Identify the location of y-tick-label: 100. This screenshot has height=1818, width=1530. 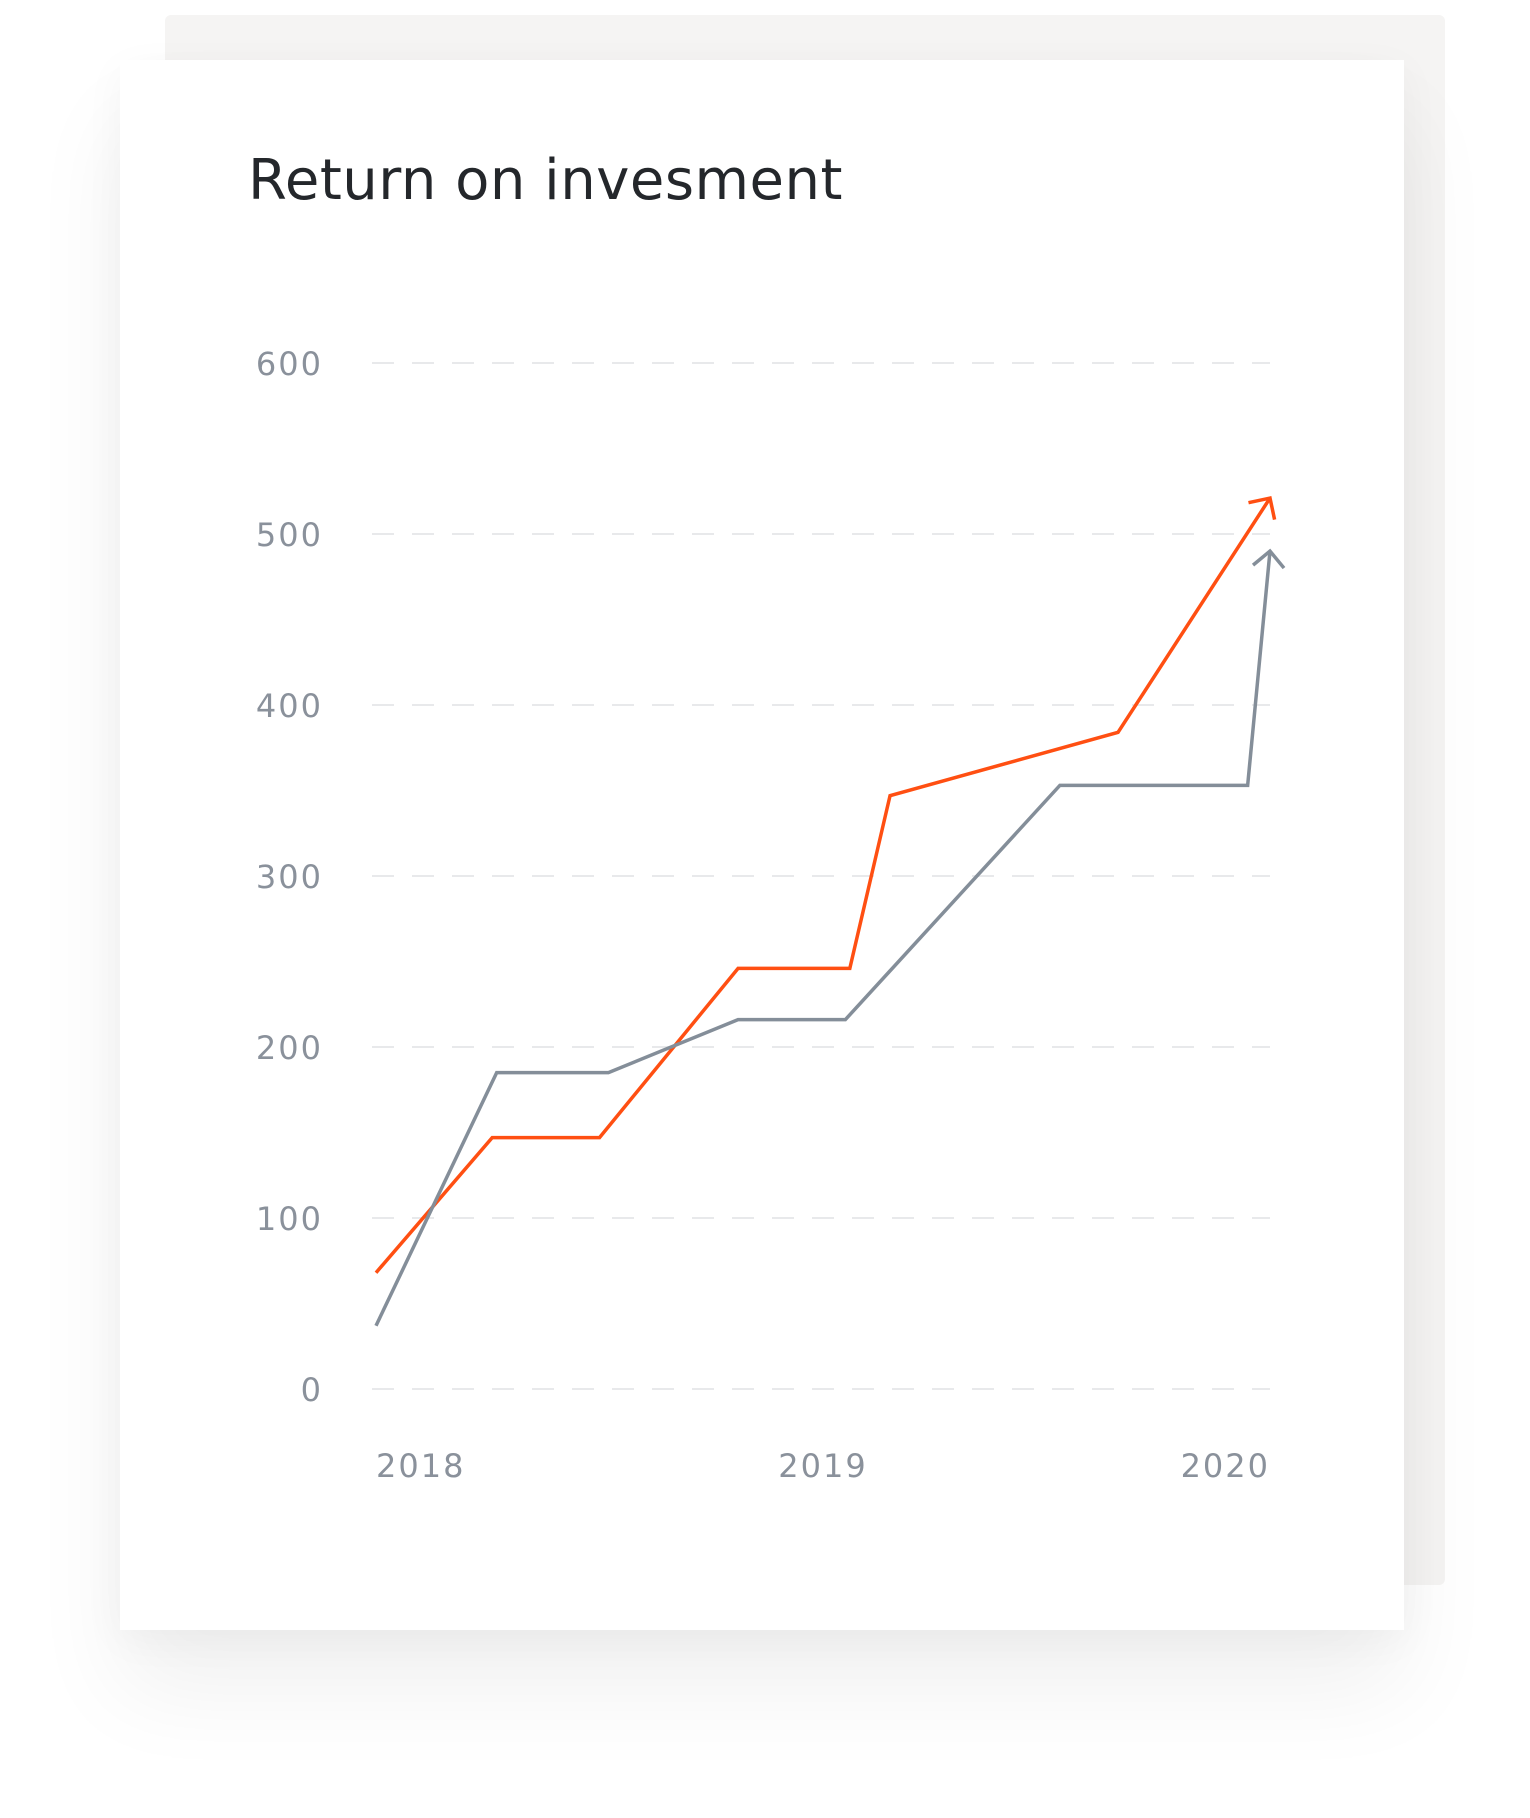
(289, 1219).